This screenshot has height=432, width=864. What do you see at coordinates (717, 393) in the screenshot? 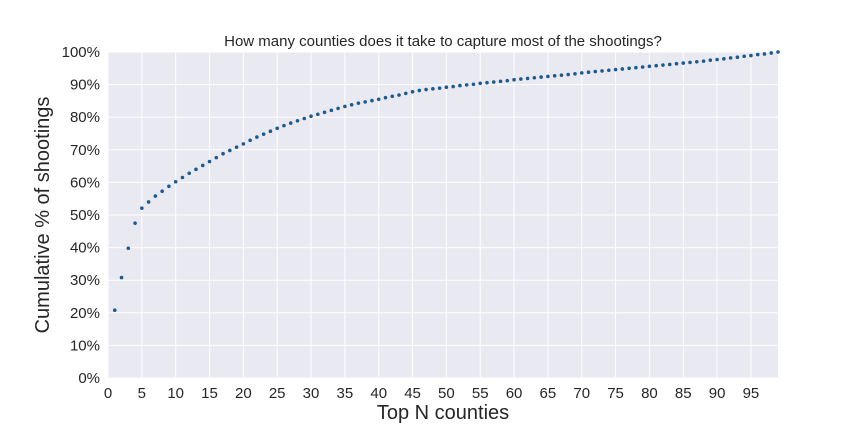
I see `x-tick-label: 90` at bounding box center [717, 393].